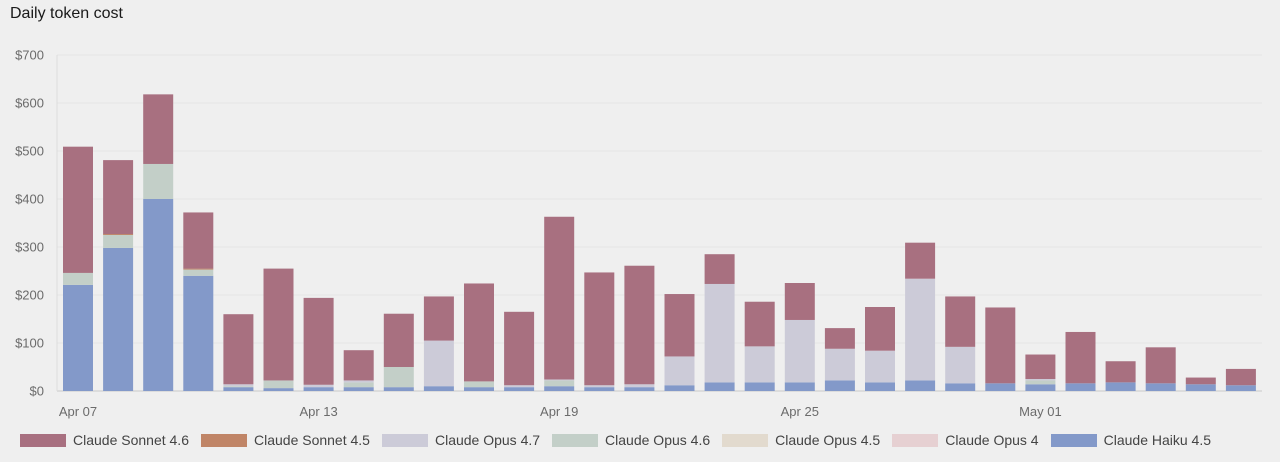 This screenshot has width=1280, height=462. Describe the element at coordinates (460, 440) in the screenshot. I see `legend-item-claude-opus-4-7: Claude Opus 4.7` at that location.